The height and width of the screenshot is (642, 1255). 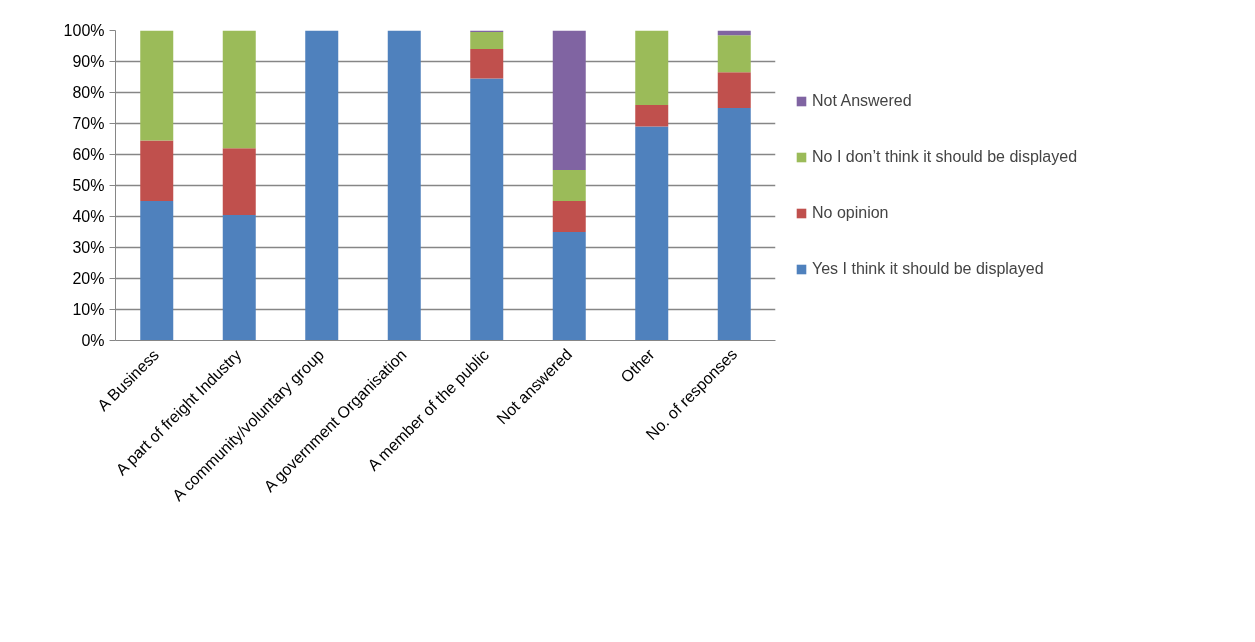 What do you see at coordinates (862, 101) in the screenshot?
I see `legend-label: Not Answered` at bounding box center [862, 101].